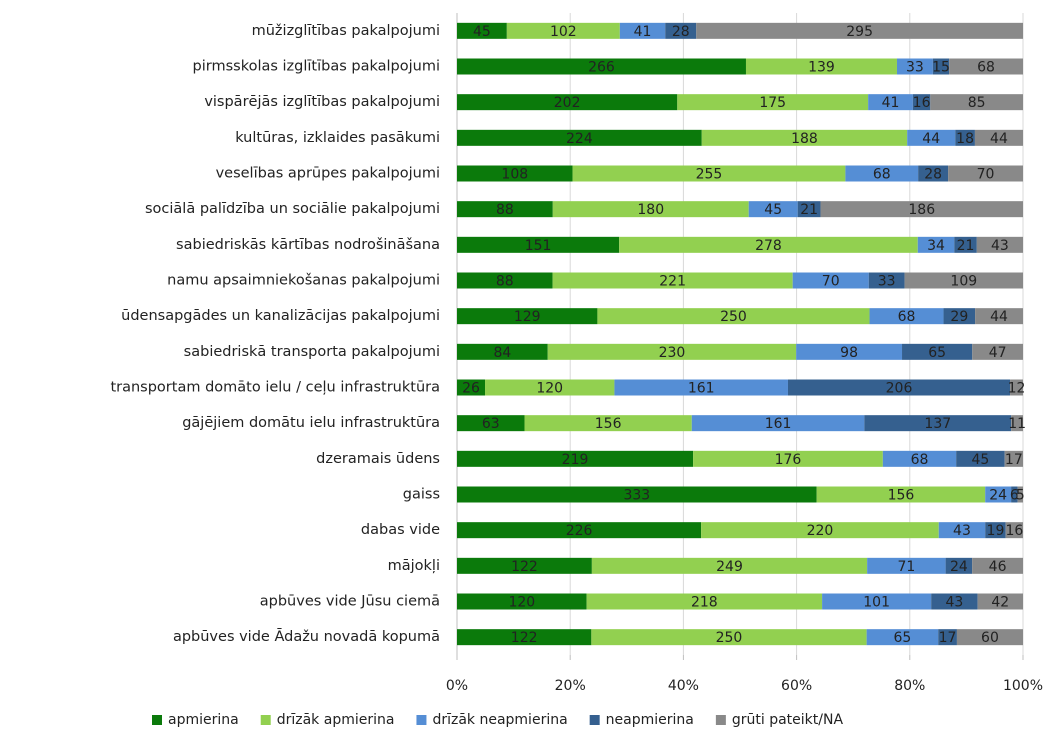 Image resolution: width=1051 pixels, height=736 pixels. What do you see at coordinates (336, 720) in the screenshot?
I see `legend-label: drīzāk apmierina` at bounding box center [336, 720].